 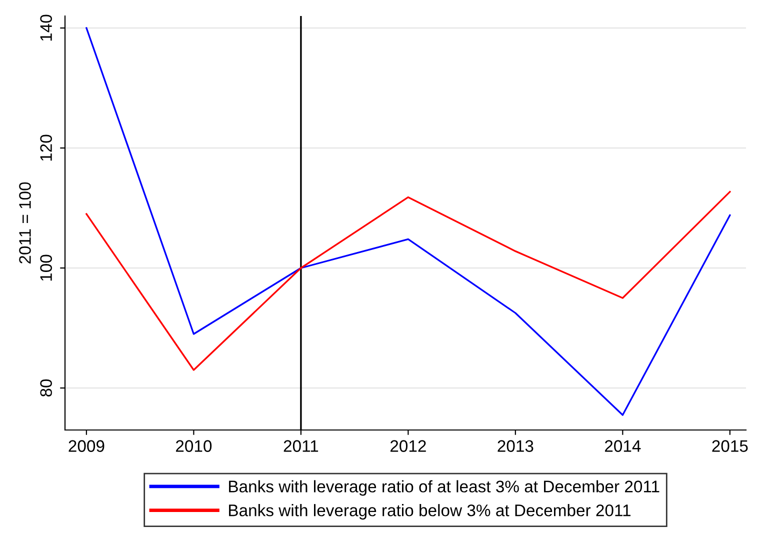 What do you see at coordinates (301, 446) in the screenshot?
I see `x-tick-label: 2011` at bounding box center [301, 446].